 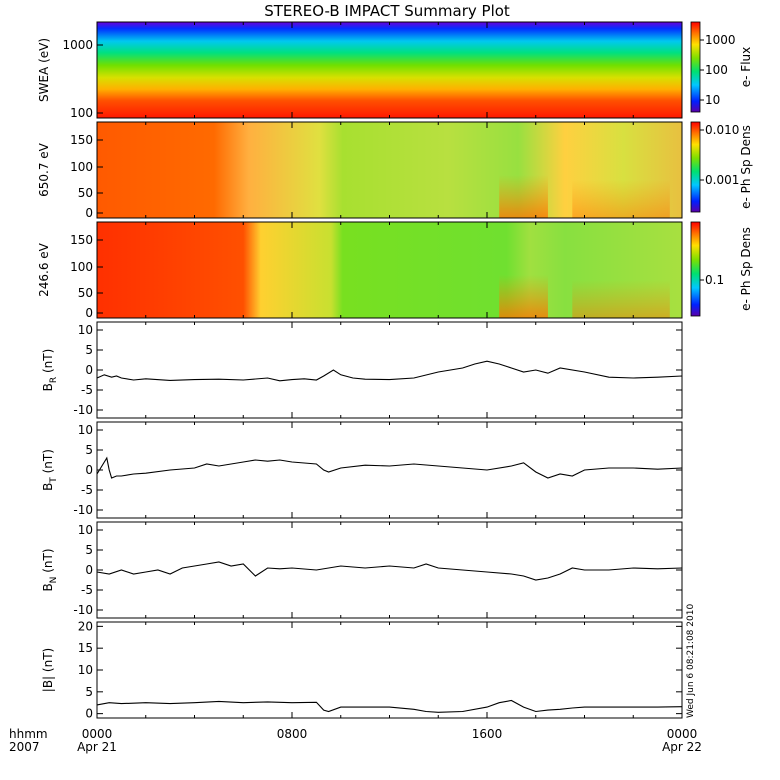 I want to click on x-tick-label-0: 0000, so click(x=97, y=734).